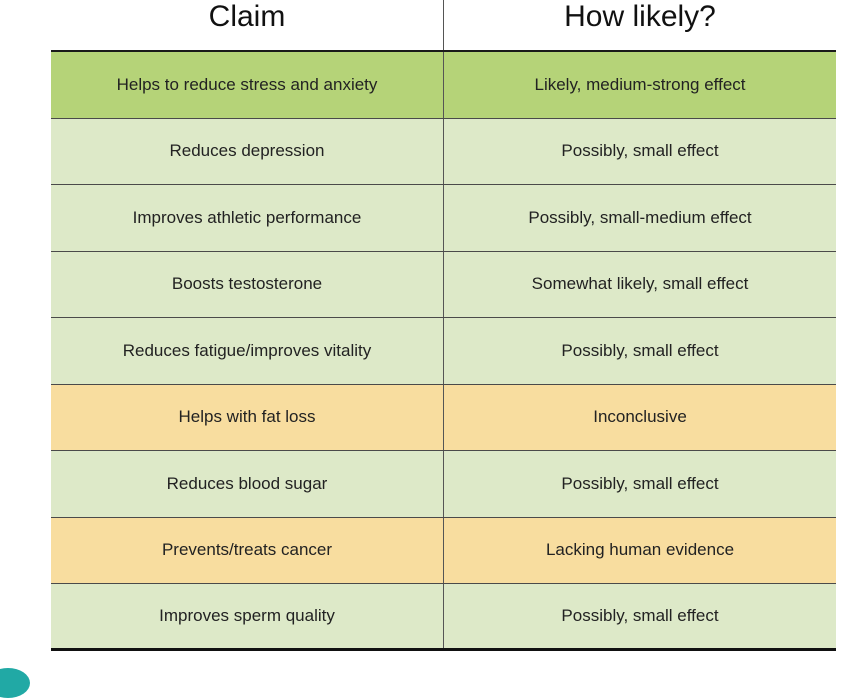 The image size is (867, 698). What do you see at coordinates (247, 85) in the screenshot?
I see `claim-cell: Helps to reduce stress and anxiety` at bounding box center [247, 85].